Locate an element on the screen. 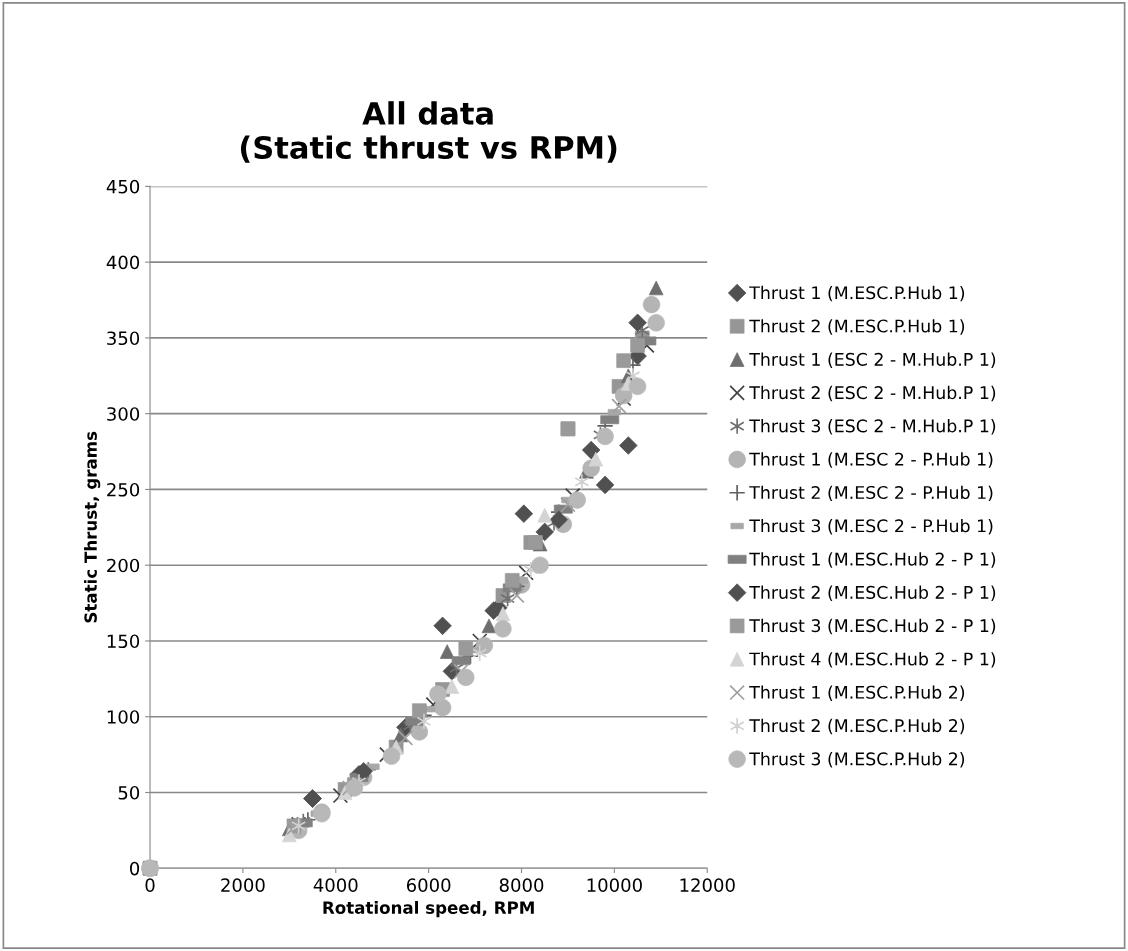 Image resolution: width=1128 pixels, height=951 pixels. x-tick-label: 12000 is located at coordinates (707, 885).